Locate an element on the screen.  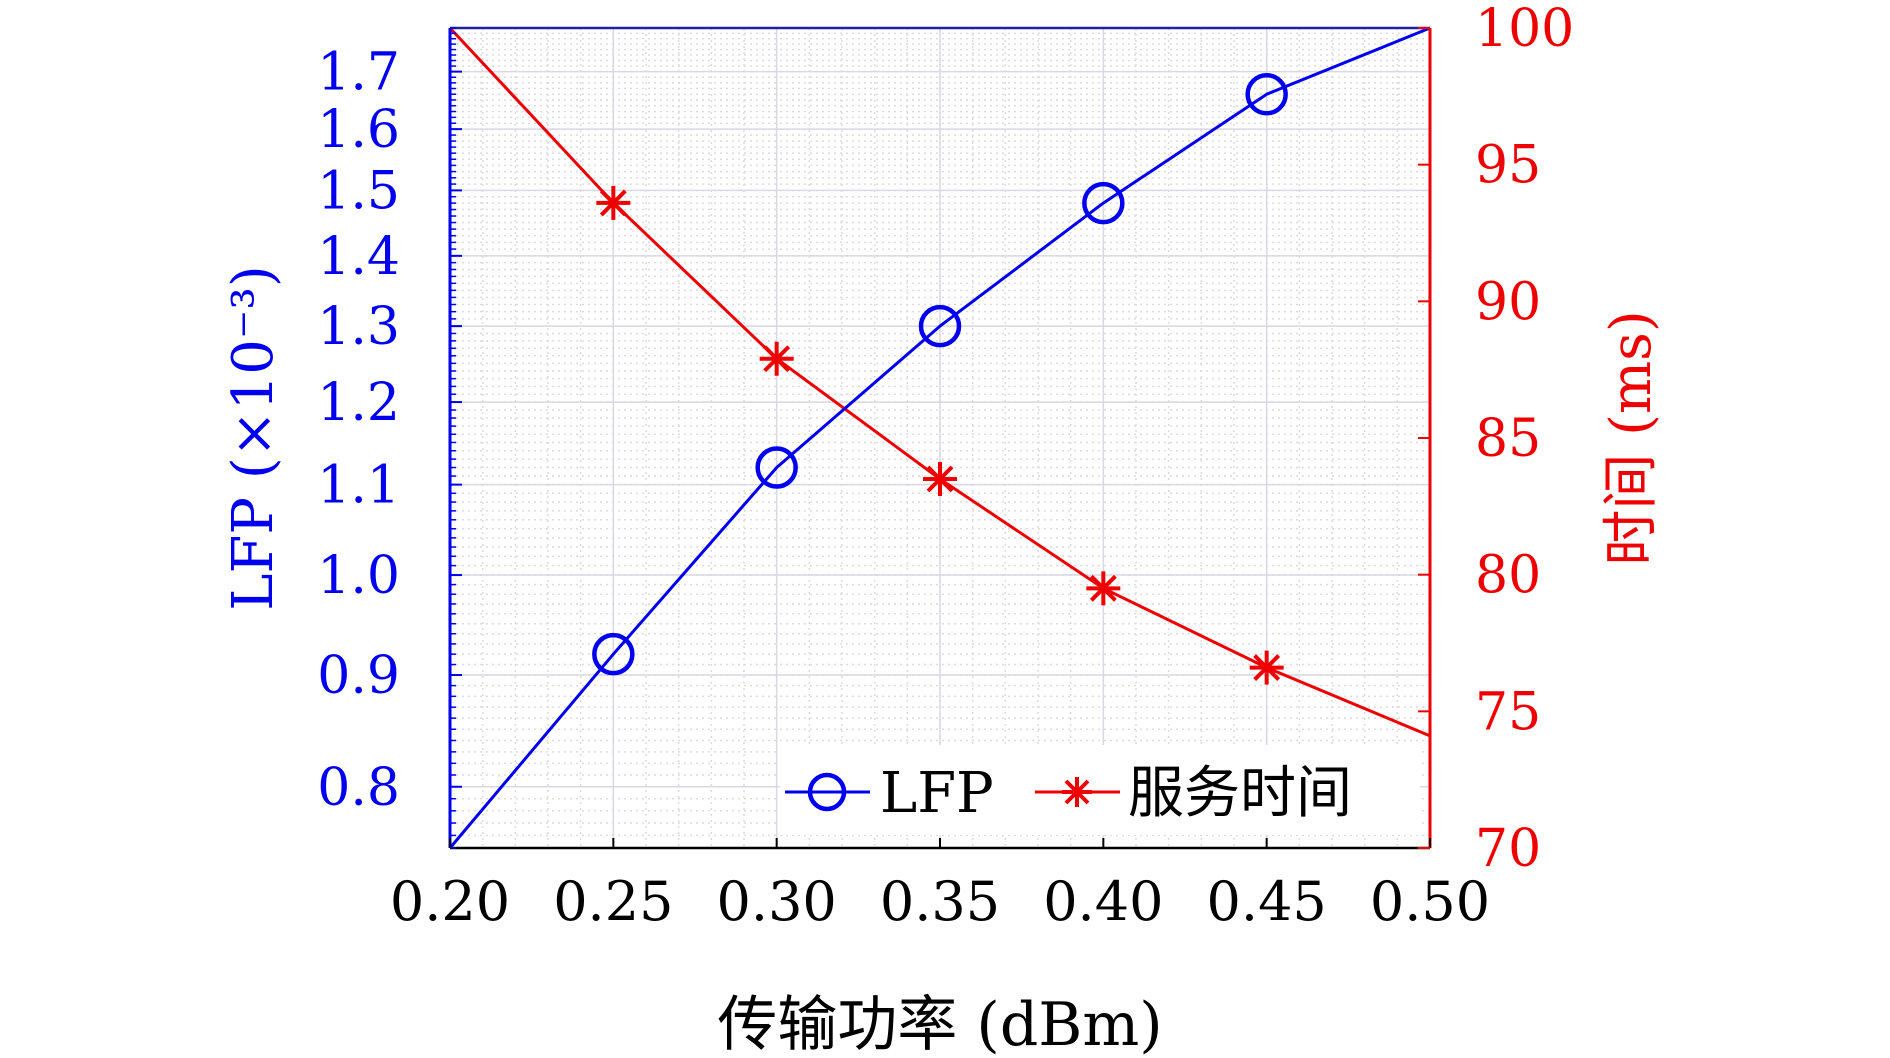
legend-service-time-marker is located at coordinates (1077, 792).